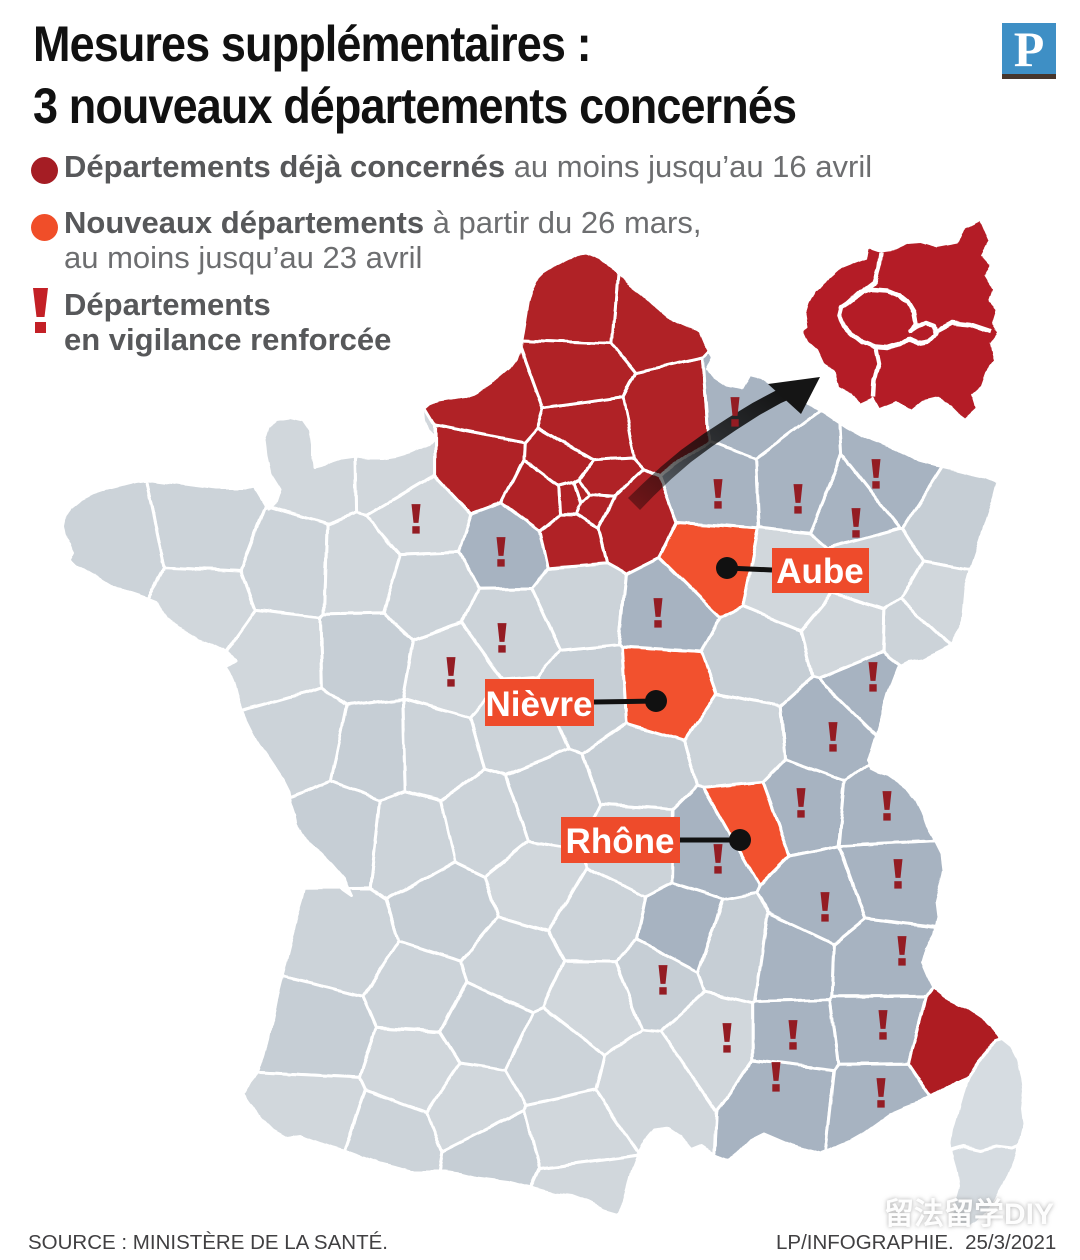 This screenshot has width=1080, height=1260. What do you see at coordinates (620, 841) in the screenshot?
I see `svg-text: Rhône` at bounding box center [620, 841].